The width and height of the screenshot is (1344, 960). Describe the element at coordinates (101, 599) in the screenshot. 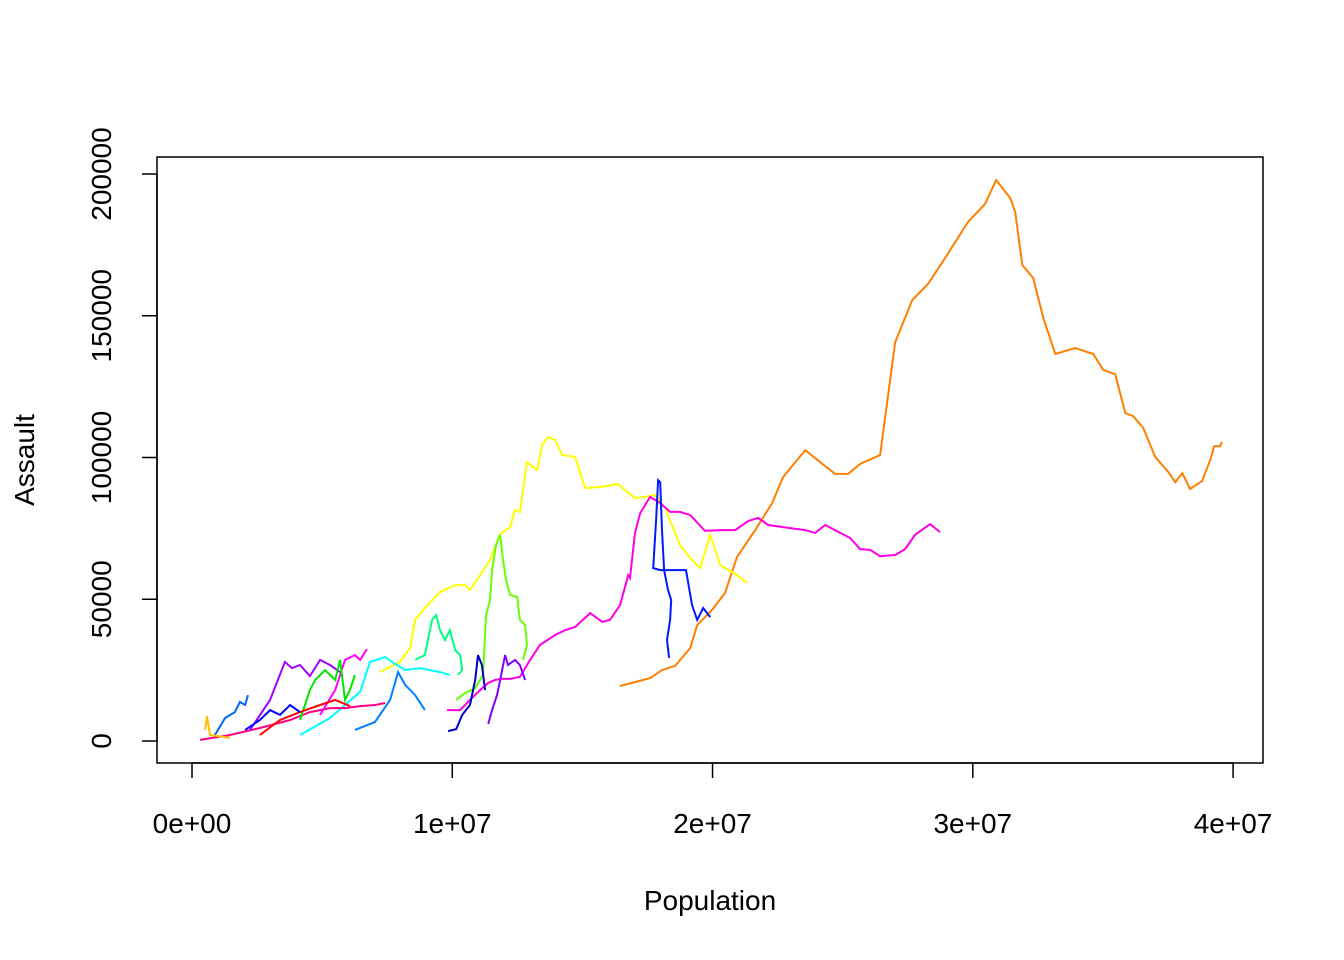

I see `y-tick-label: 50000` at that location.